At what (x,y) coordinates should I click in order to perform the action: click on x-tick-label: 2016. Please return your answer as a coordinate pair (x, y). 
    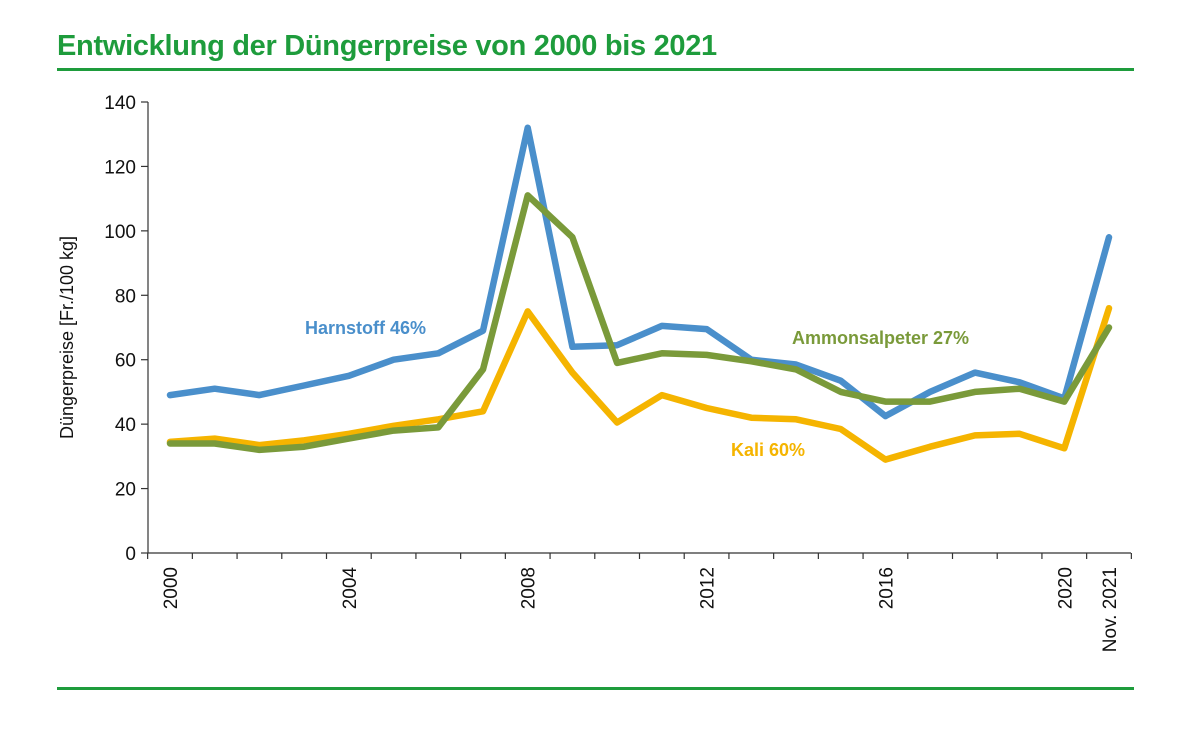
    Looking at the image, I should click on (886, 588).